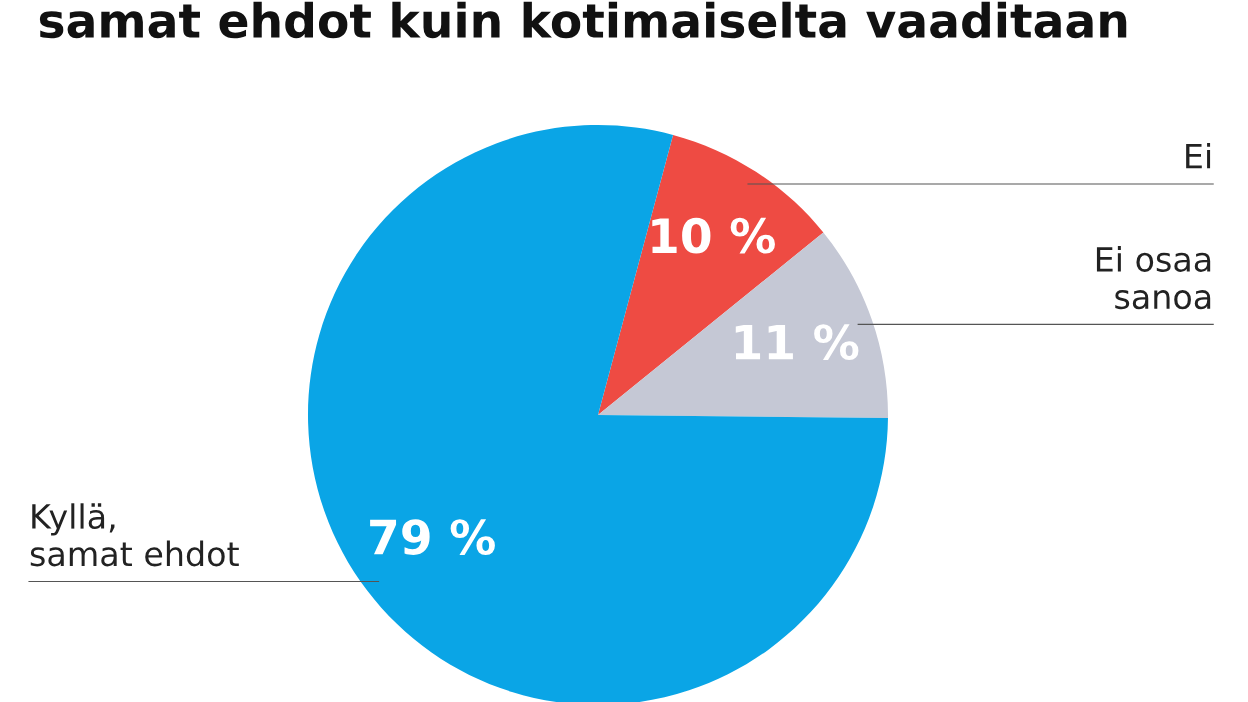 The height and width of the screenshot is (702, 1248). I want to click on slice-label: Kyllä, samat ehdot, so click(134, 535).